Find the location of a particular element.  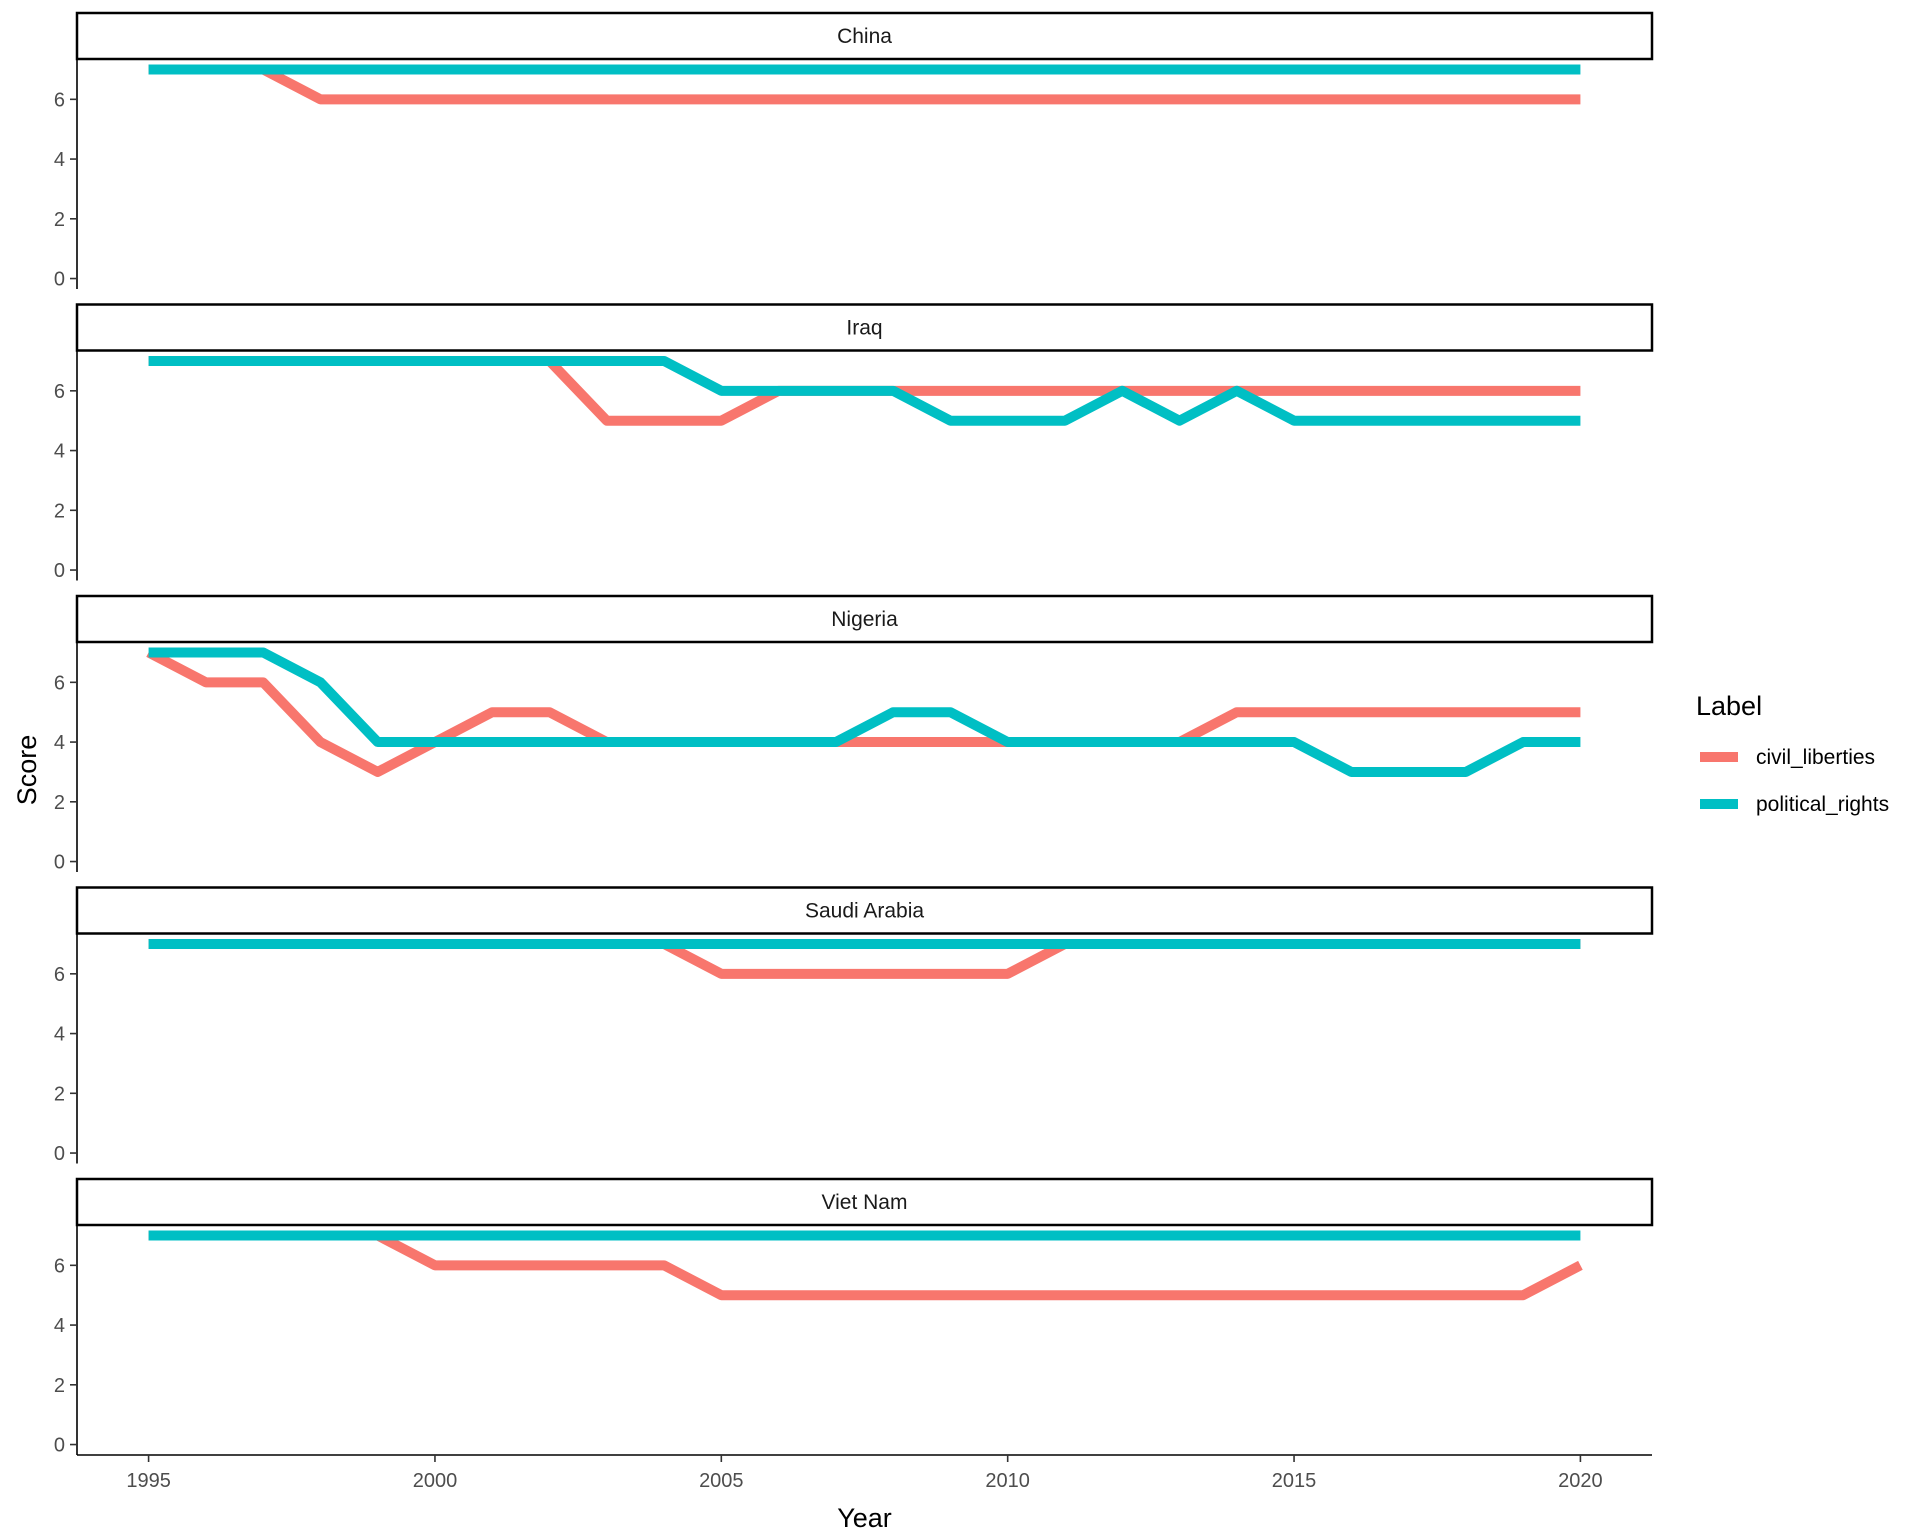

x-tick-label-2015: 2015 is located at coordinates (1294, 1481).